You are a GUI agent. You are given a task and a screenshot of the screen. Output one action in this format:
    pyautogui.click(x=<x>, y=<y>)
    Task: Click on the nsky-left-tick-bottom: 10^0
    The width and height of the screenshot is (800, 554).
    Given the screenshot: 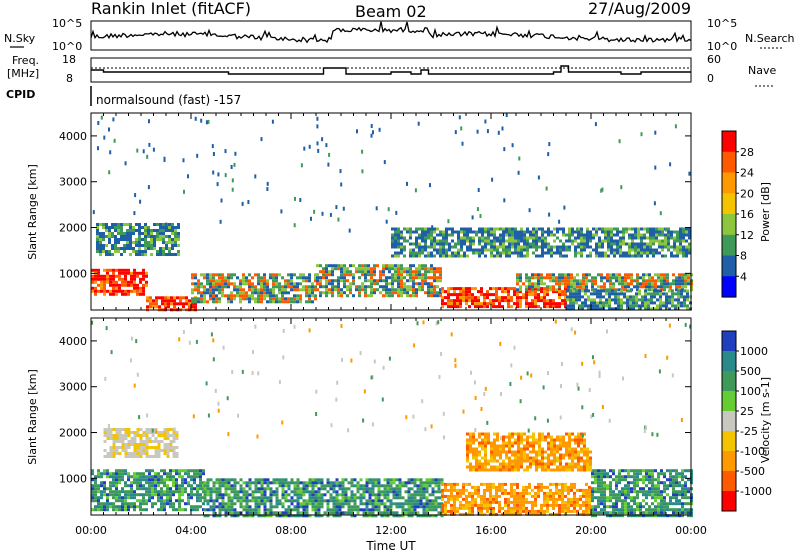 What is the action you would take?
    pyautogui.click(x=67, y=46)
    